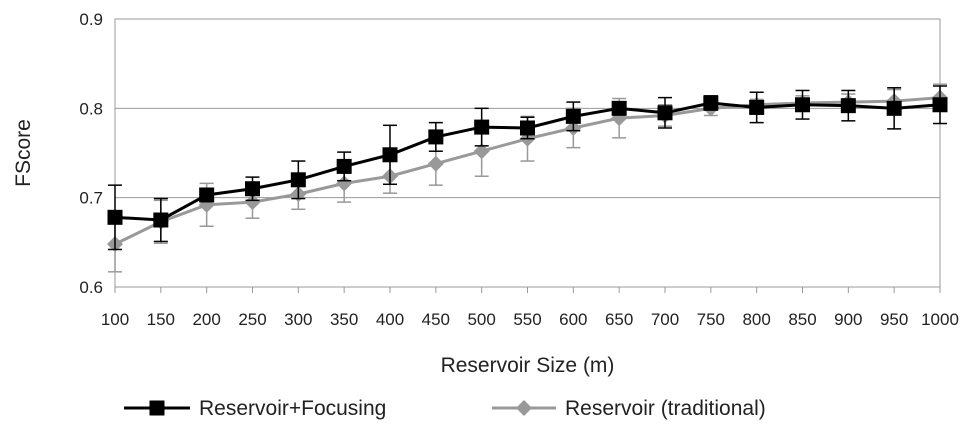 Image resolution: width=971 pixels, height=427 pixels. What do you see at coordinates (802, 319) in the screenshot?
I see `x-tick-label: 850` at bounding box center [802, 319].